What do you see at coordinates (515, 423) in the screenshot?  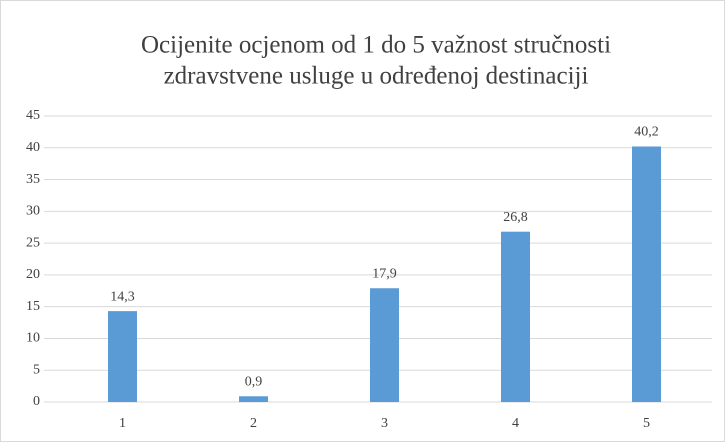 I see `x-tick-label: 4` at bounding box center [515, 423].